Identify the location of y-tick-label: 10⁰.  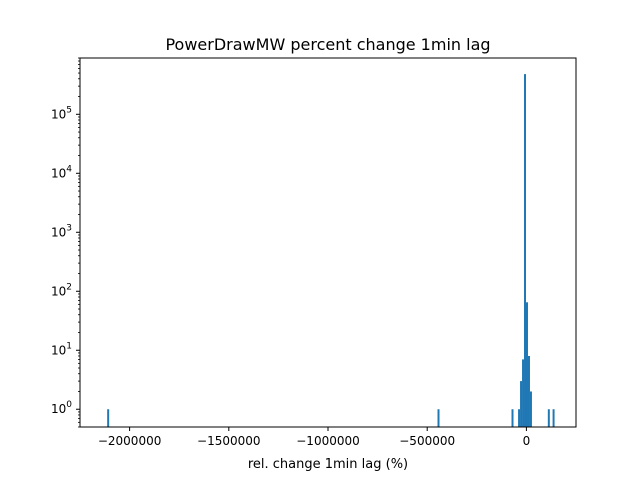
(61, 408).